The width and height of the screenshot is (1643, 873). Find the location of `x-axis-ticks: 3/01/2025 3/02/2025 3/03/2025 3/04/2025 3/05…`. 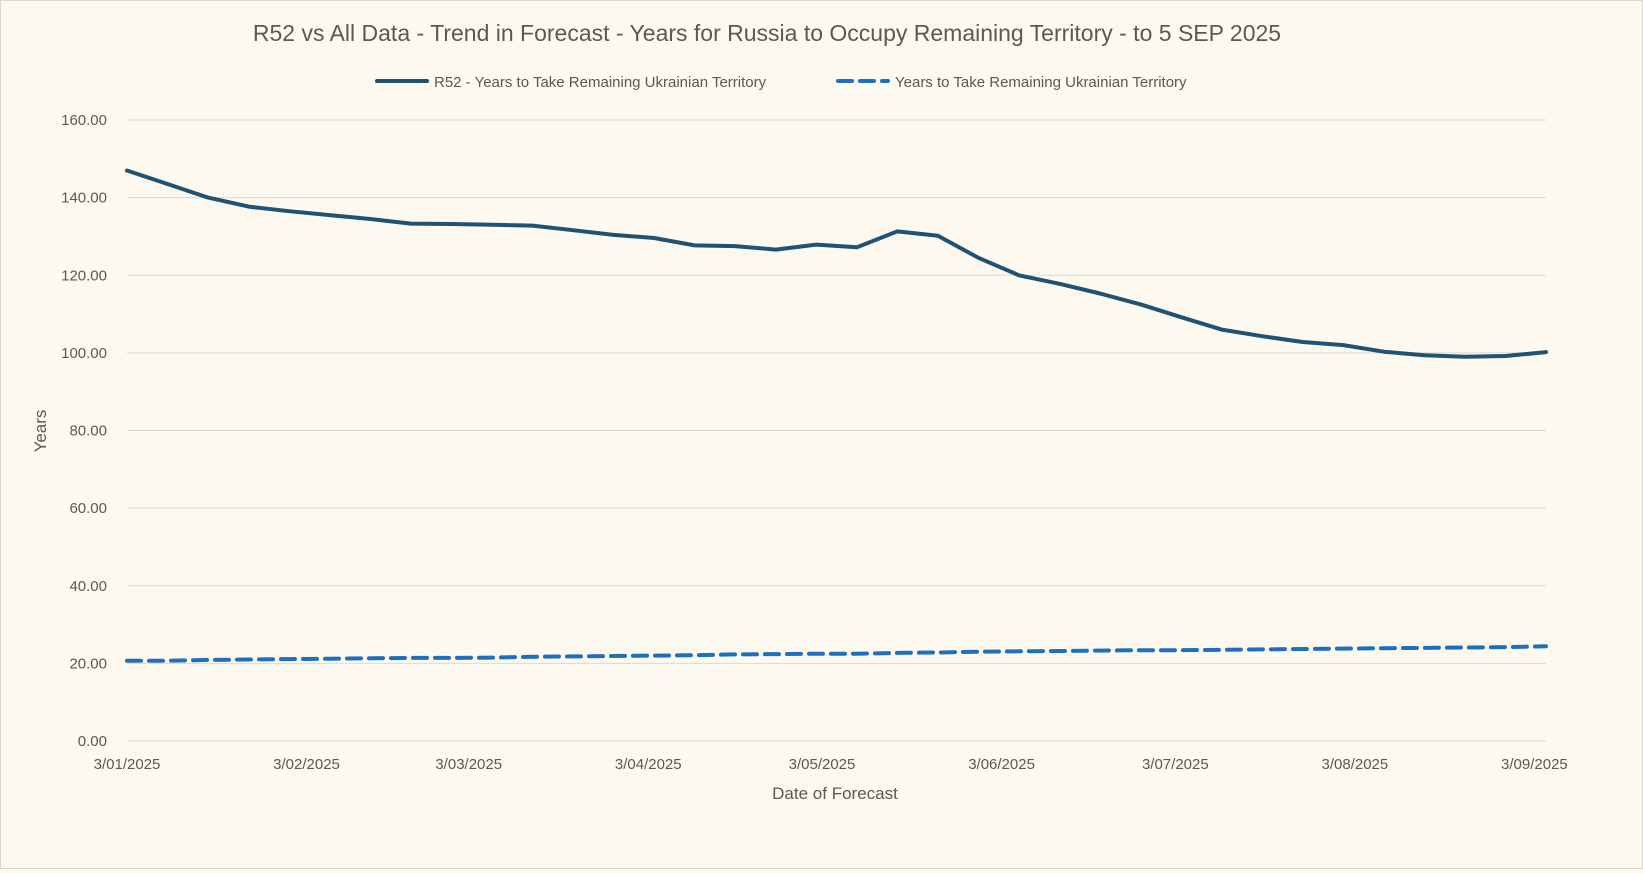

x-axis-ticks: 3/01/2025 3/02/2025 3/03/2025 3/04/2025 3/05… is located at coordinates (831, 764).